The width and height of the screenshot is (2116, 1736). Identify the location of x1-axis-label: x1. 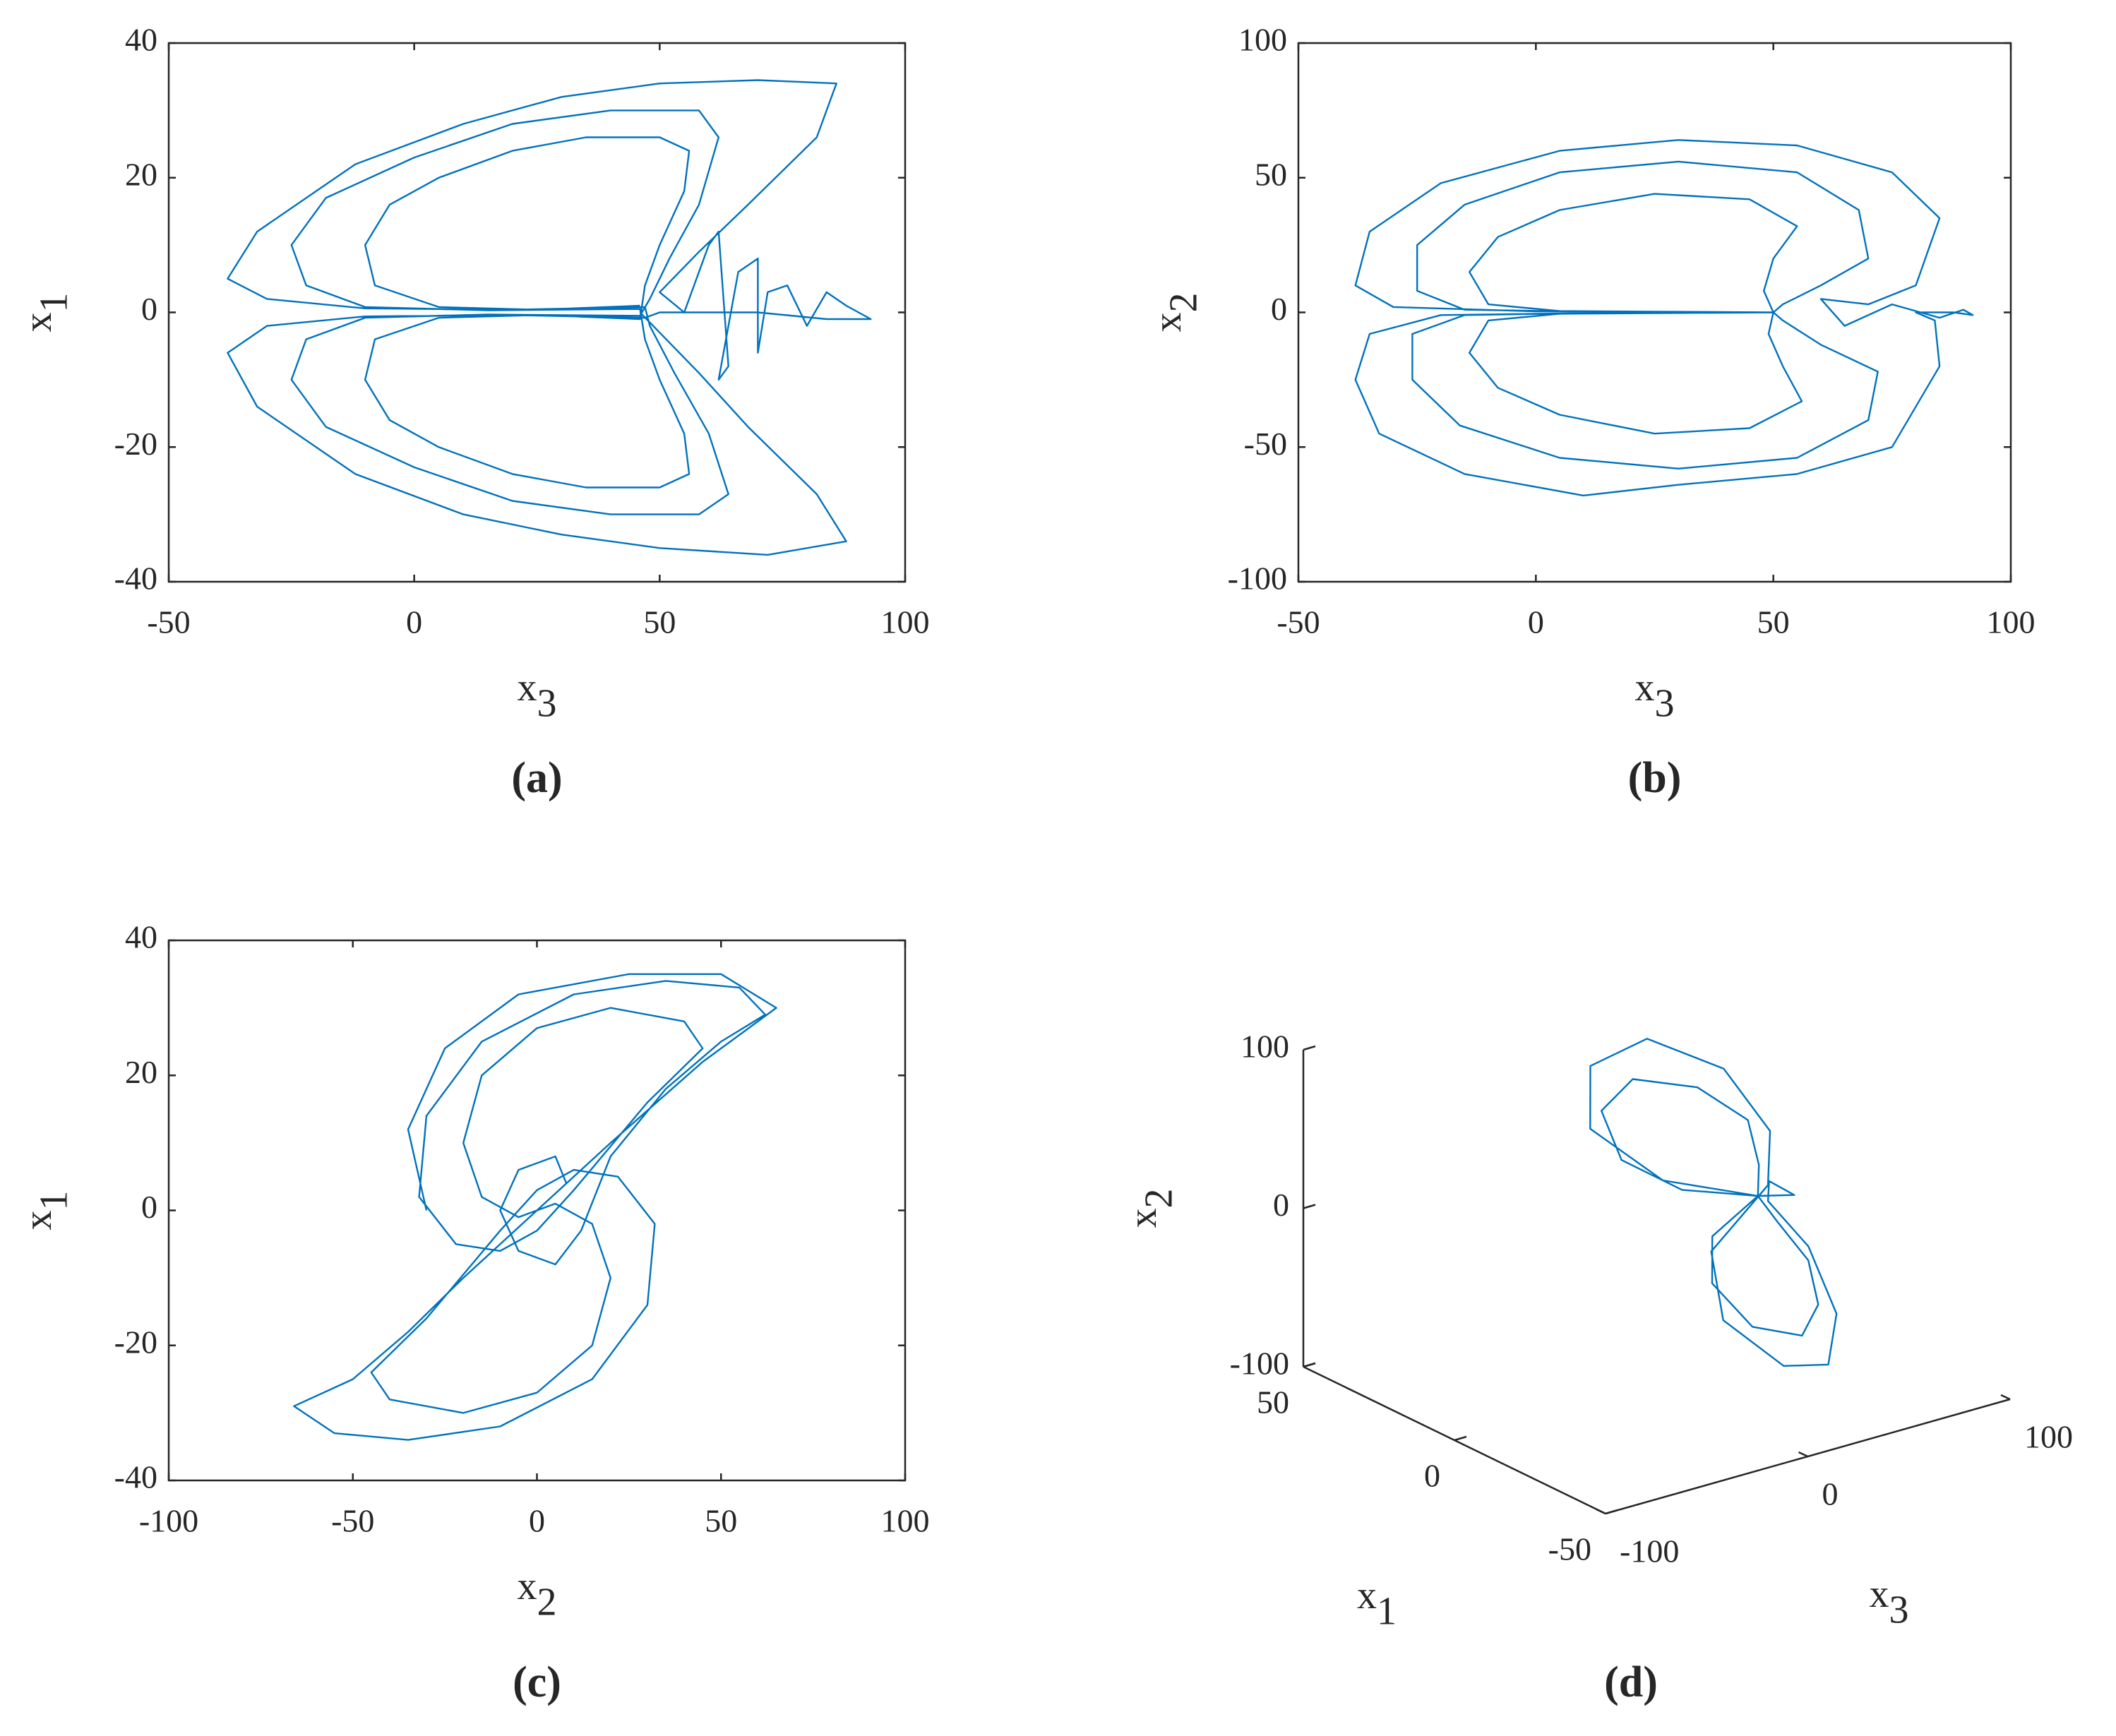
(1377, 1603).